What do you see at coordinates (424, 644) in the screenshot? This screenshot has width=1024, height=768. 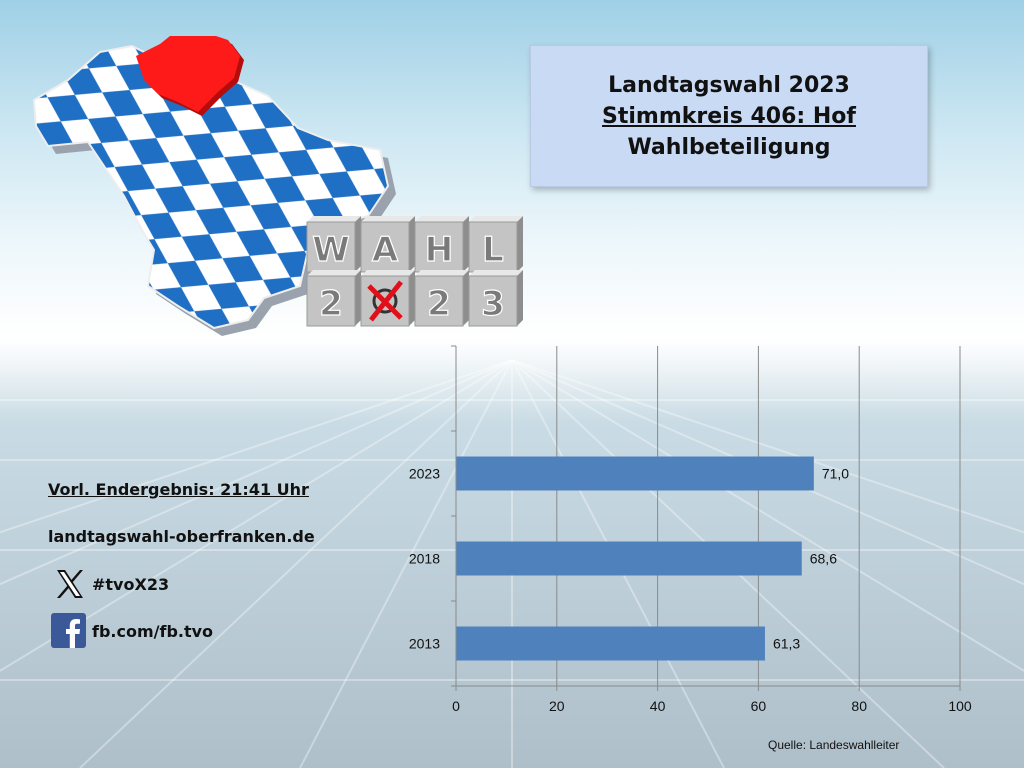 I see `category-label: 2013` at bounding box center [424, 644].